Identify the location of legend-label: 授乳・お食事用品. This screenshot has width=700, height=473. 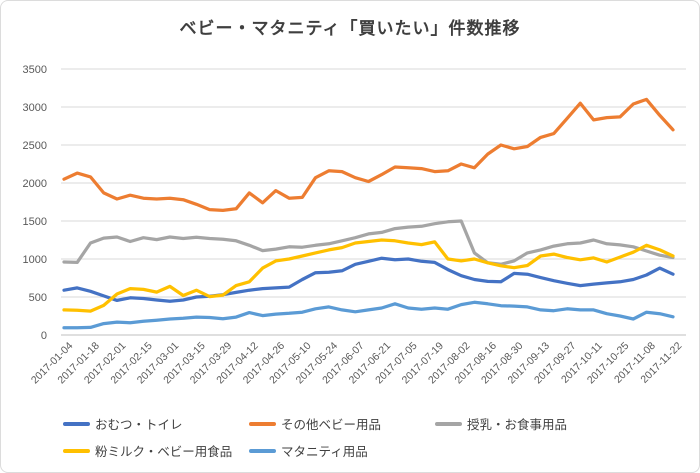
(517, 425).